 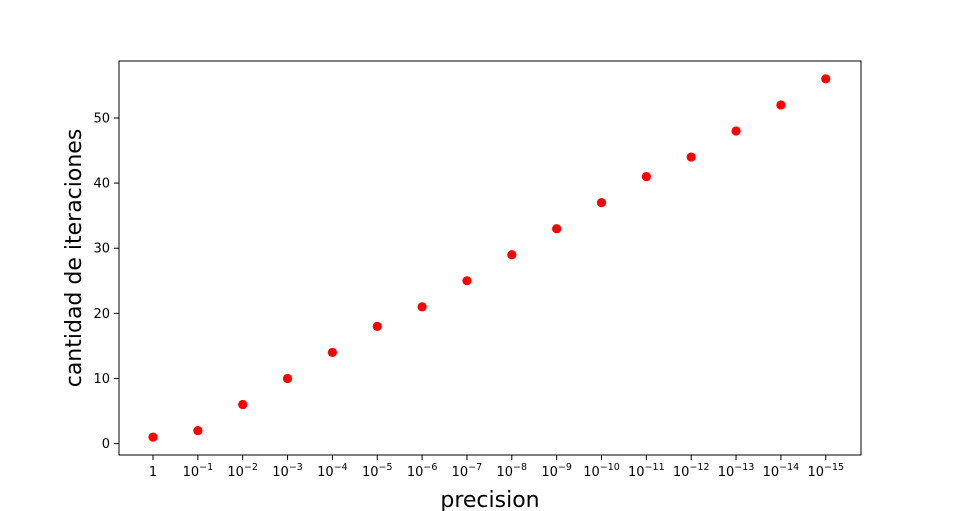 I want to click on x-tick-label: 10⁻¹⁰, so click(x=601, y=471).